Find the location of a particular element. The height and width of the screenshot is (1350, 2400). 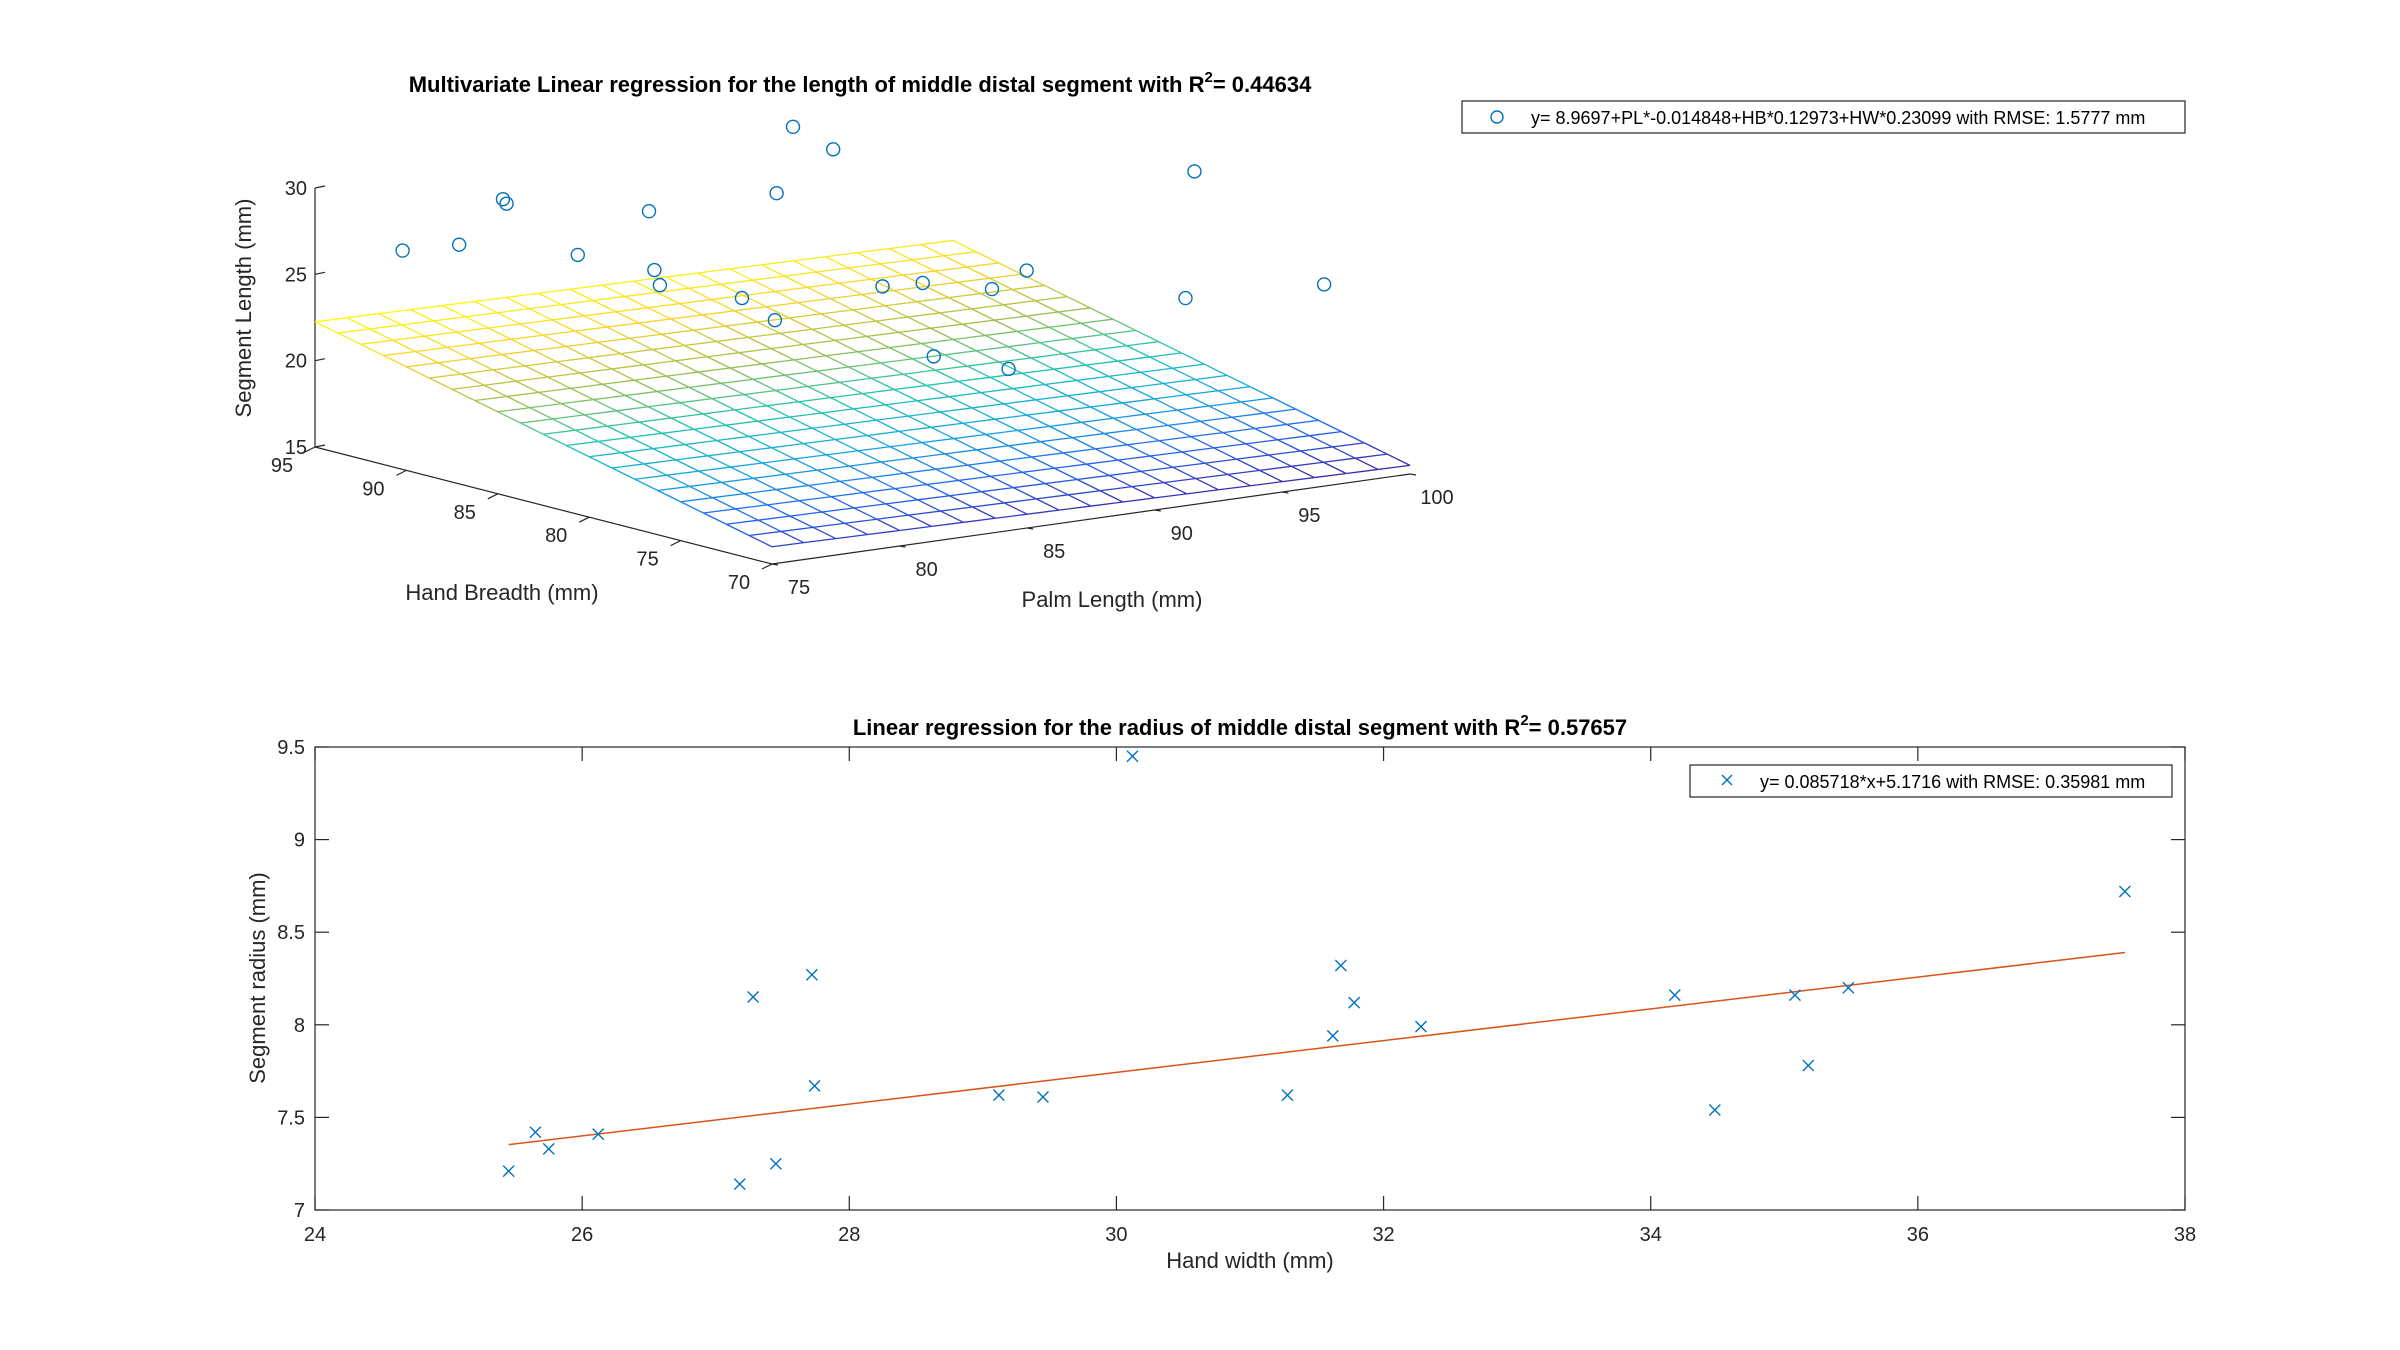

hand-breadth-axis-label: Hand Breadth (mm) is located at coordinates (501, 592).